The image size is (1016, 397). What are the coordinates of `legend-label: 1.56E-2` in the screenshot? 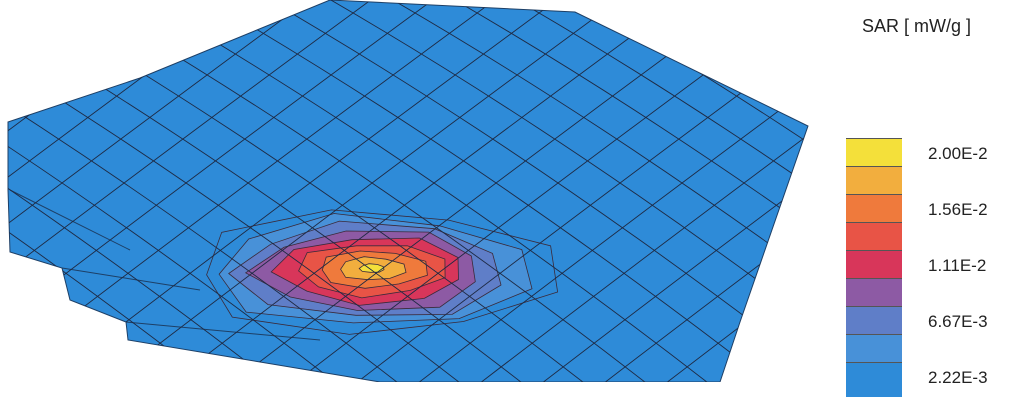 It's located at (958, 209).